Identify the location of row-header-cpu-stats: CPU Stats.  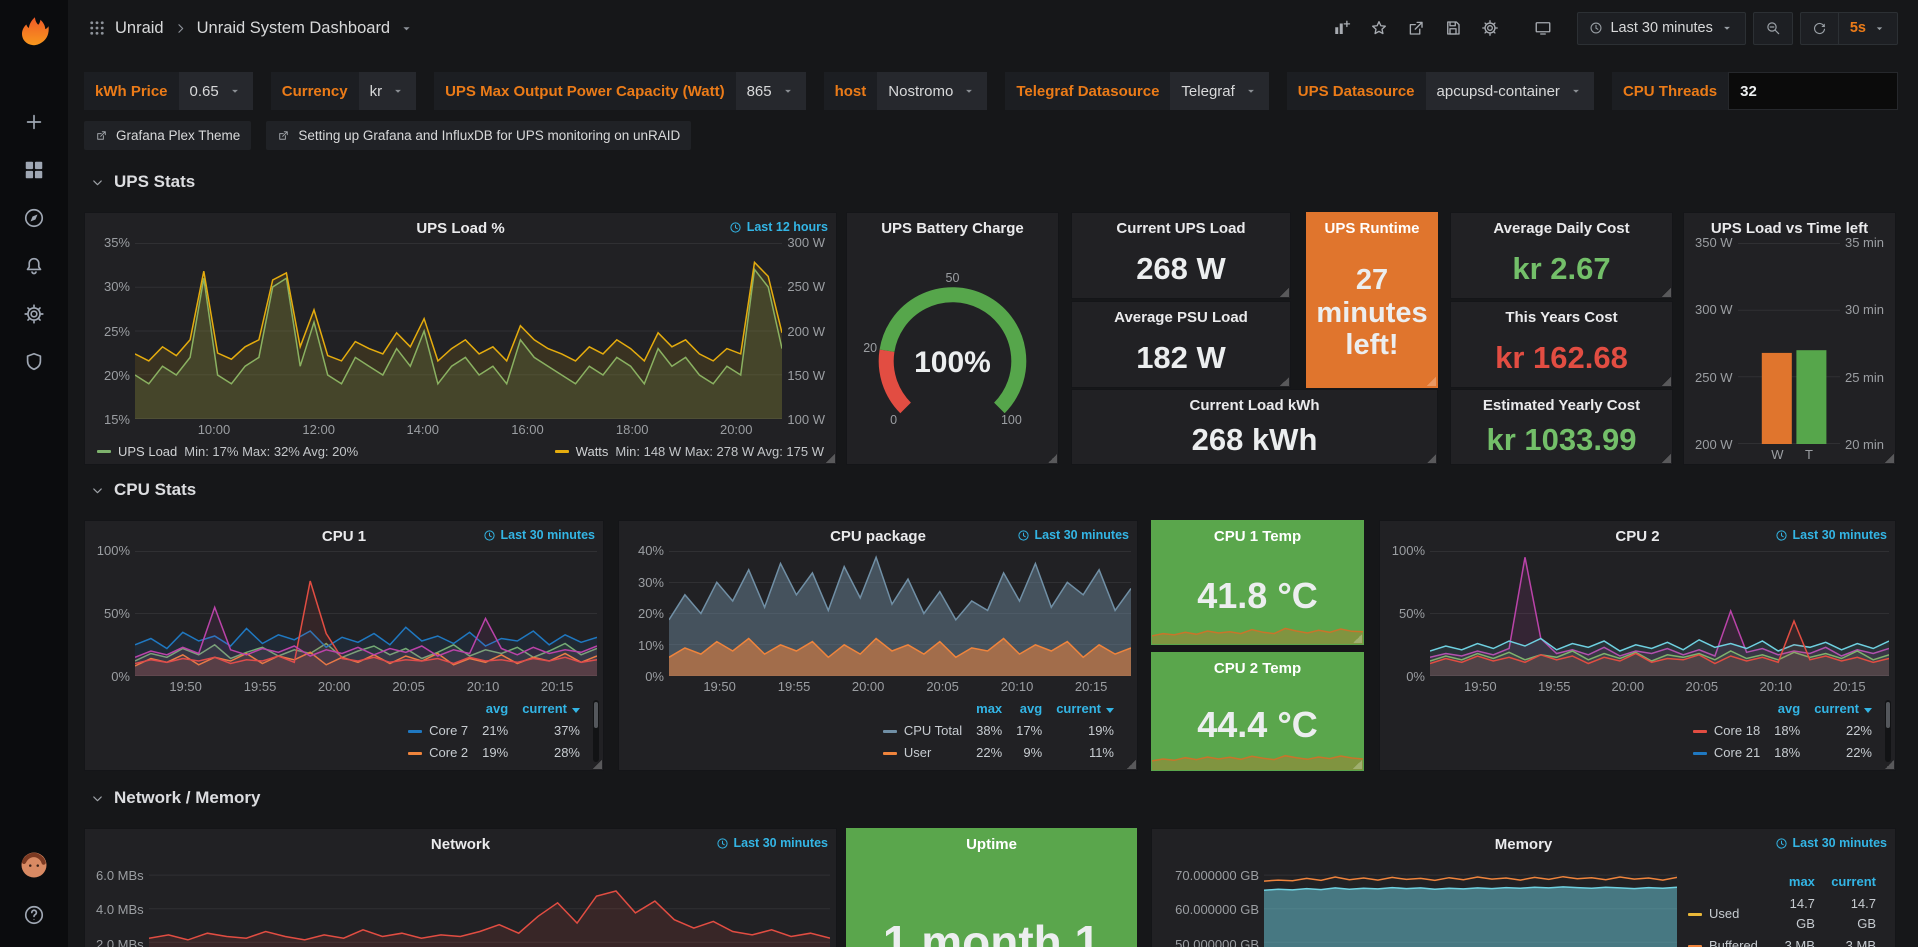
(143, 490).